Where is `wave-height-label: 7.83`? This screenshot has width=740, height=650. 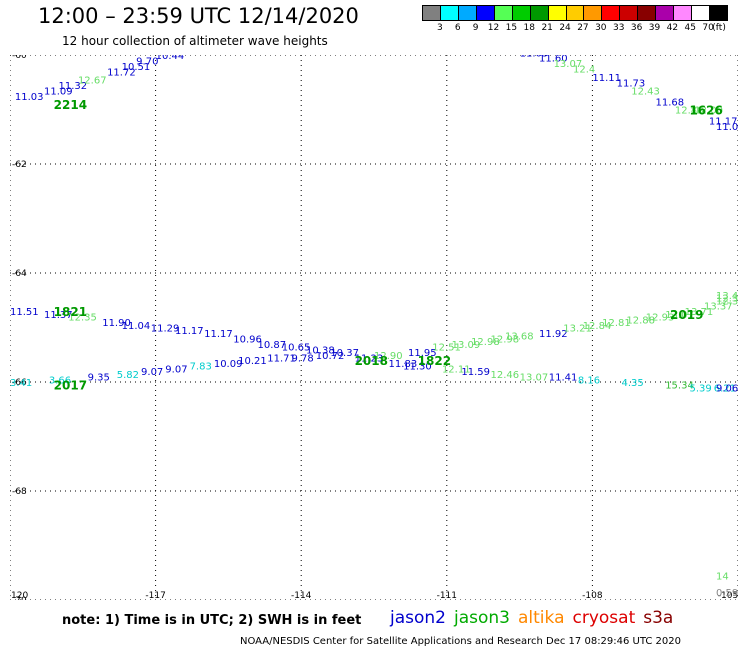 wave-height-label: 7.83 is located at coordinates (201, 367).